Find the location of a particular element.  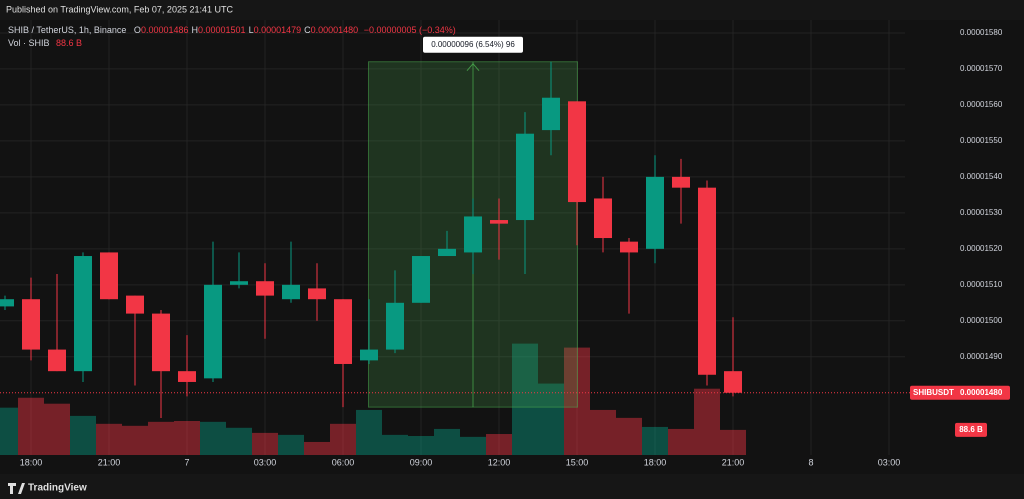

volume-value: 88.6 B is located at coordinates (69, 43).